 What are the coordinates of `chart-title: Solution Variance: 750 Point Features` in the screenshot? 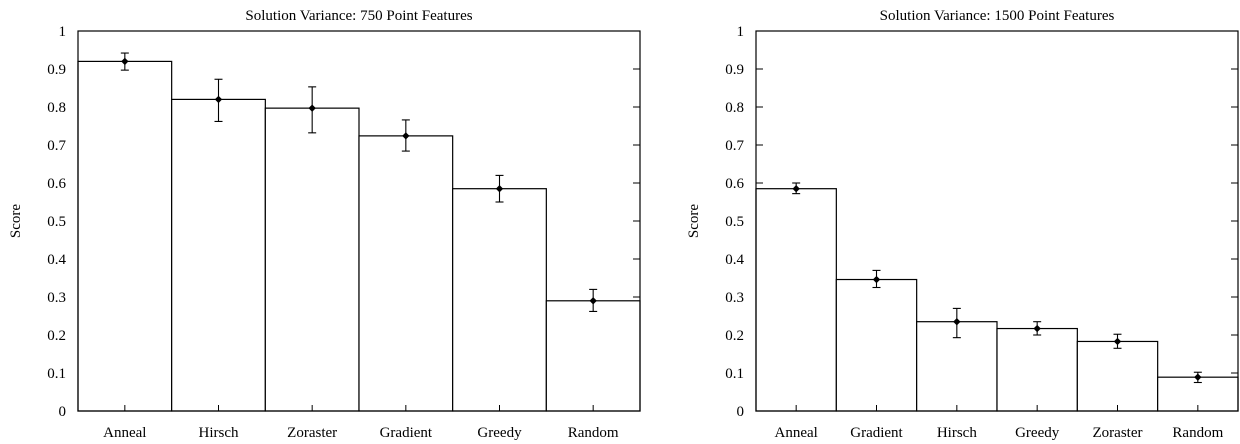 It's located at (358, 16).